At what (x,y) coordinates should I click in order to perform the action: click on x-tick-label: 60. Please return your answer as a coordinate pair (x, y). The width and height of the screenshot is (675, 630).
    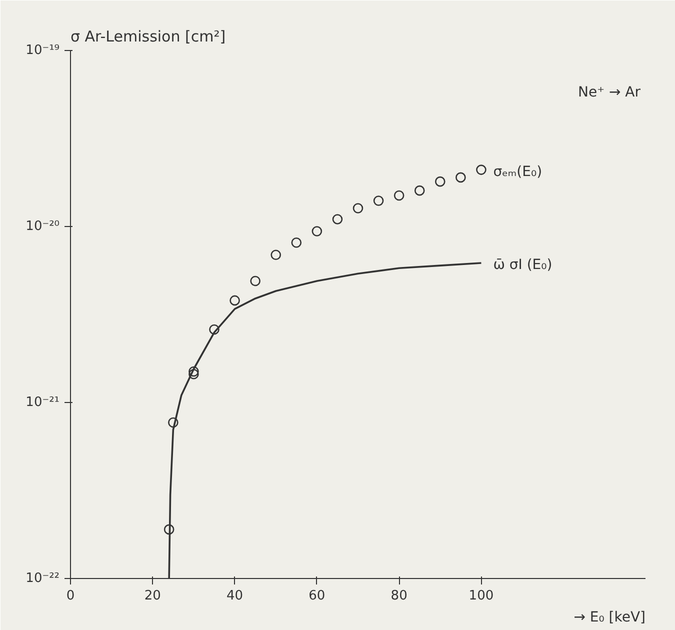
    Looking at the image, I should click on (317, 596).